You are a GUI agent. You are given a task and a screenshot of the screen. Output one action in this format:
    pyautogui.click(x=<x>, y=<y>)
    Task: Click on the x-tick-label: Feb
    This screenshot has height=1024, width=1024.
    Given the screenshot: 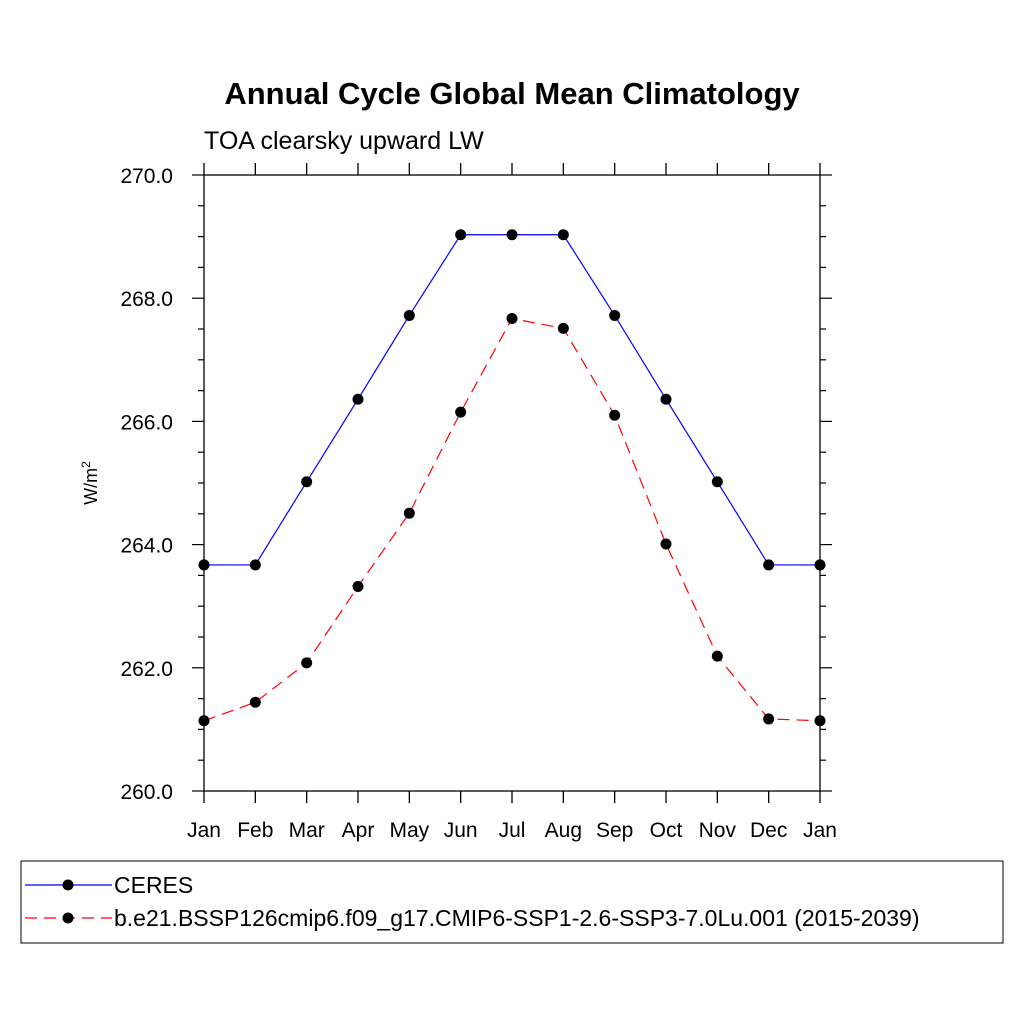 What is the action you would take?
    pyautogui.click(x=255, y=830)
    